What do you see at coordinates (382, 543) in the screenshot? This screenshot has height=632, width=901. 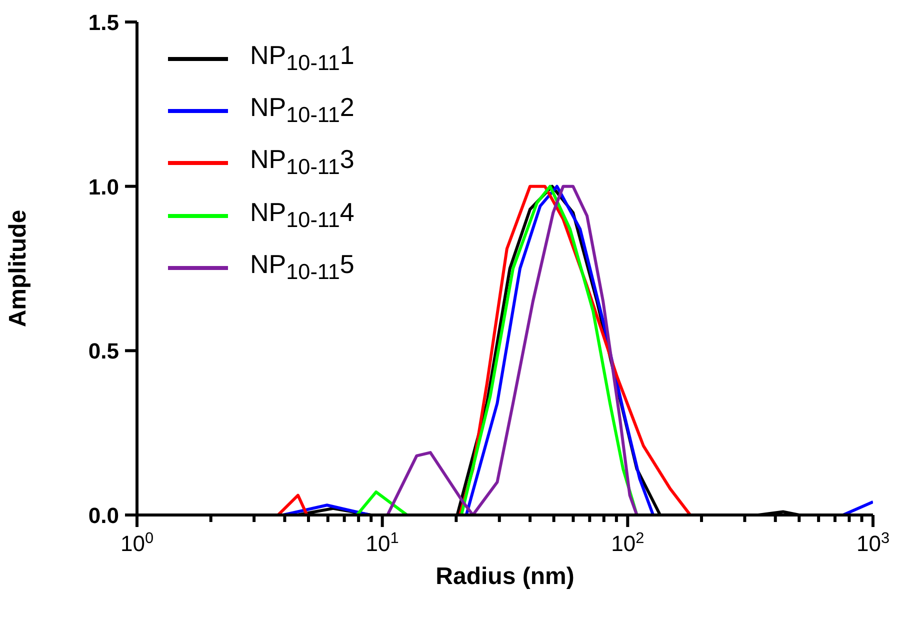 I see `x-tick-label: 10$^{1}$` at bounding box center [382, 543].